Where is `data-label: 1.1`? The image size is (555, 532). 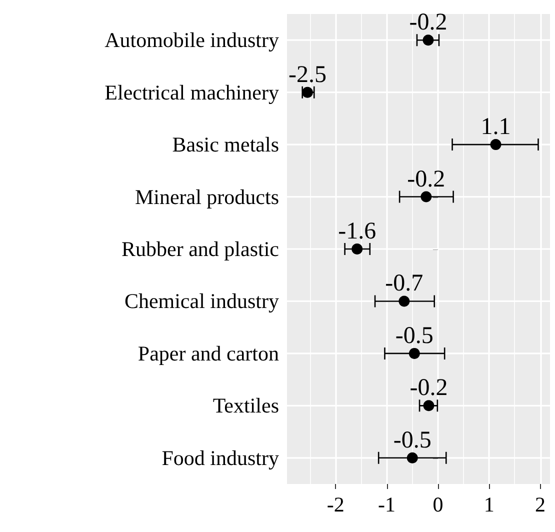
data-label: 1.1 is located at coordinates (495, 127).